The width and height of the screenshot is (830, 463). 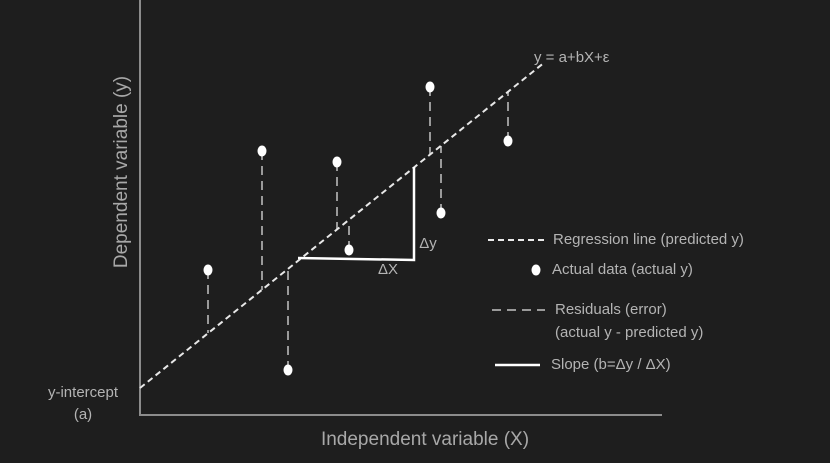 I want to click on legend-label: Residuals (error), so click(x=611, y=309).